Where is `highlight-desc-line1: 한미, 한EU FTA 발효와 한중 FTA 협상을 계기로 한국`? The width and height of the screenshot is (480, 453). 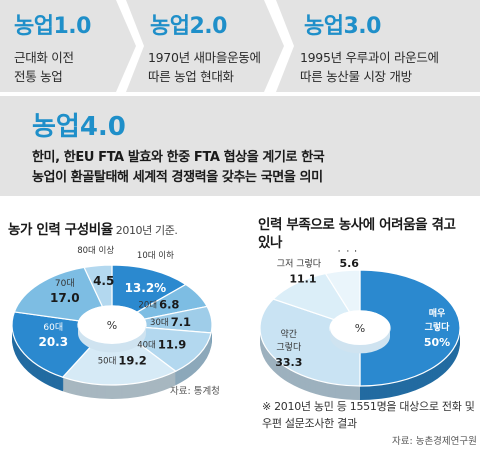 highlight-desc-line1: 한미, 한EU FTA 발효와 한중 FTA 협상을 계기로 한국 is located at coordinates (178, 157).